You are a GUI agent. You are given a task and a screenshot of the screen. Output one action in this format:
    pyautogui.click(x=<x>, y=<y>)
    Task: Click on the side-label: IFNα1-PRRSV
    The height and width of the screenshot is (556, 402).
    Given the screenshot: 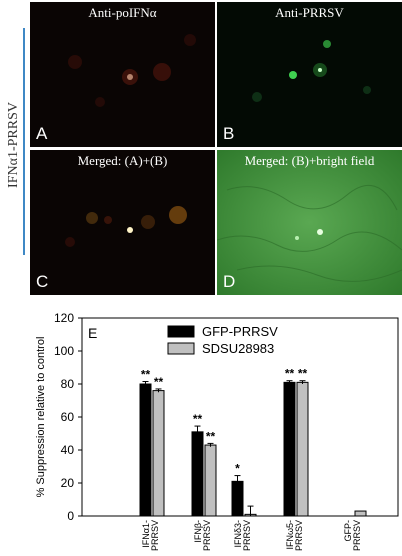 What is the action you would take?
    pyautogui.click(x=14, y=140)
    